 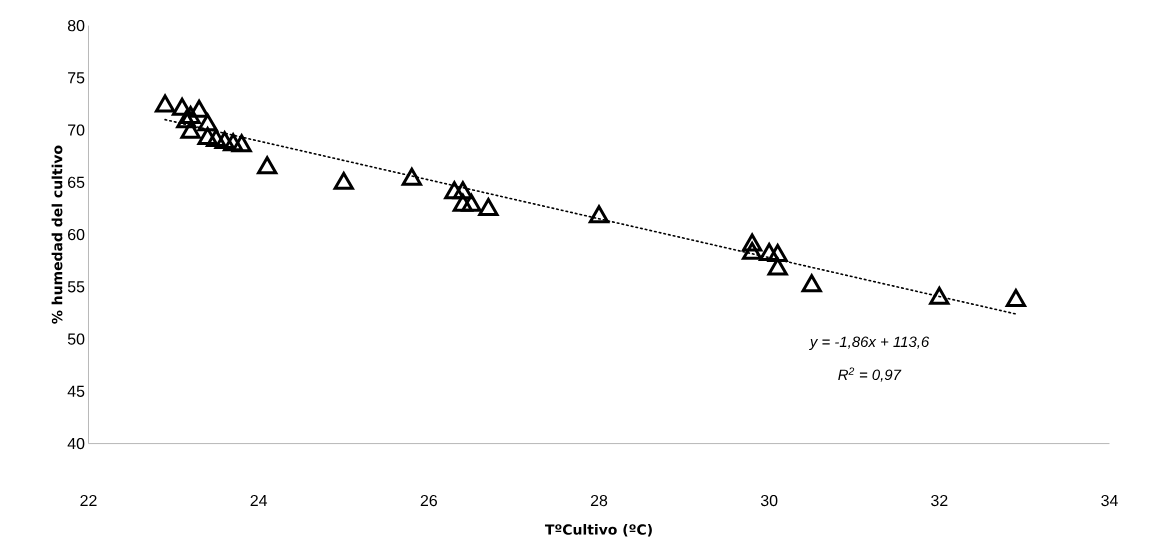 What do you see at coordinates (76, 339) in the screenshot?
I see `y-tick-label: 50` at bounding box center [76, 339].